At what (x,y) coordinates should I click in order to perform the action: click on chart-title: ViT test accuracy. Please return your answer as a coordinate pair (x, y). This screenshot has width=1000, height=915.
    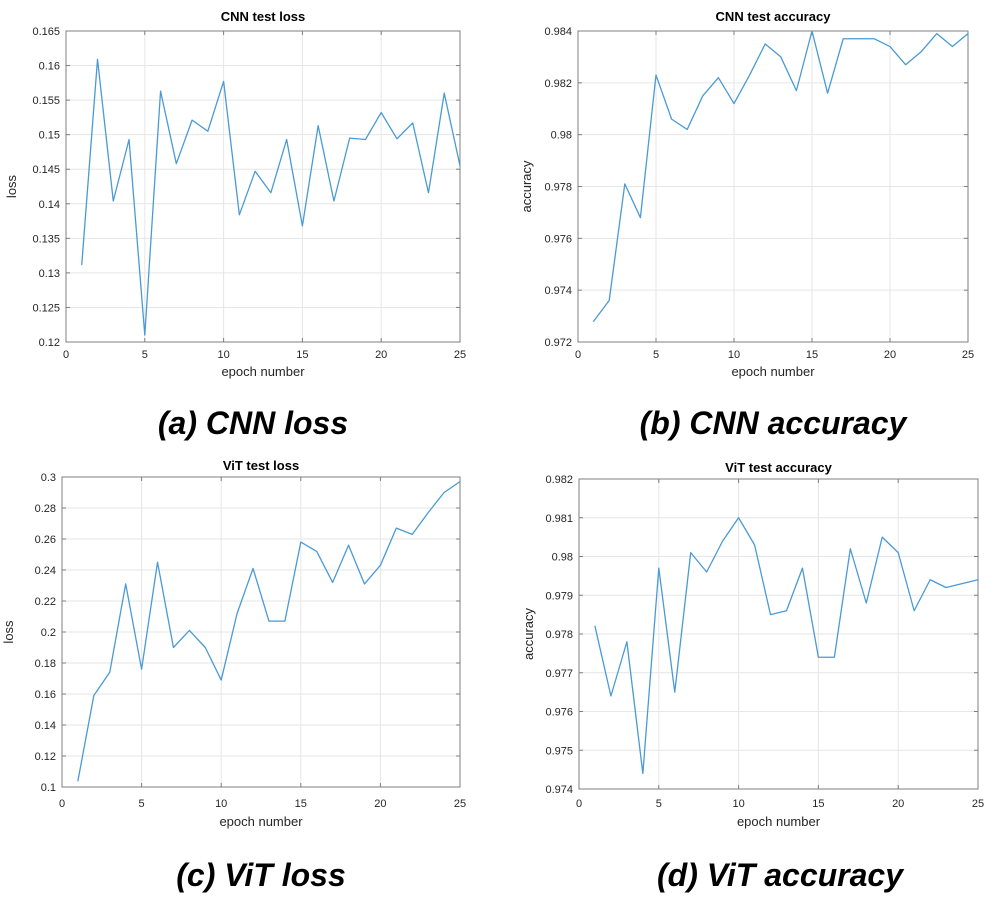
    Looking at the image, I should click on (778, 467).